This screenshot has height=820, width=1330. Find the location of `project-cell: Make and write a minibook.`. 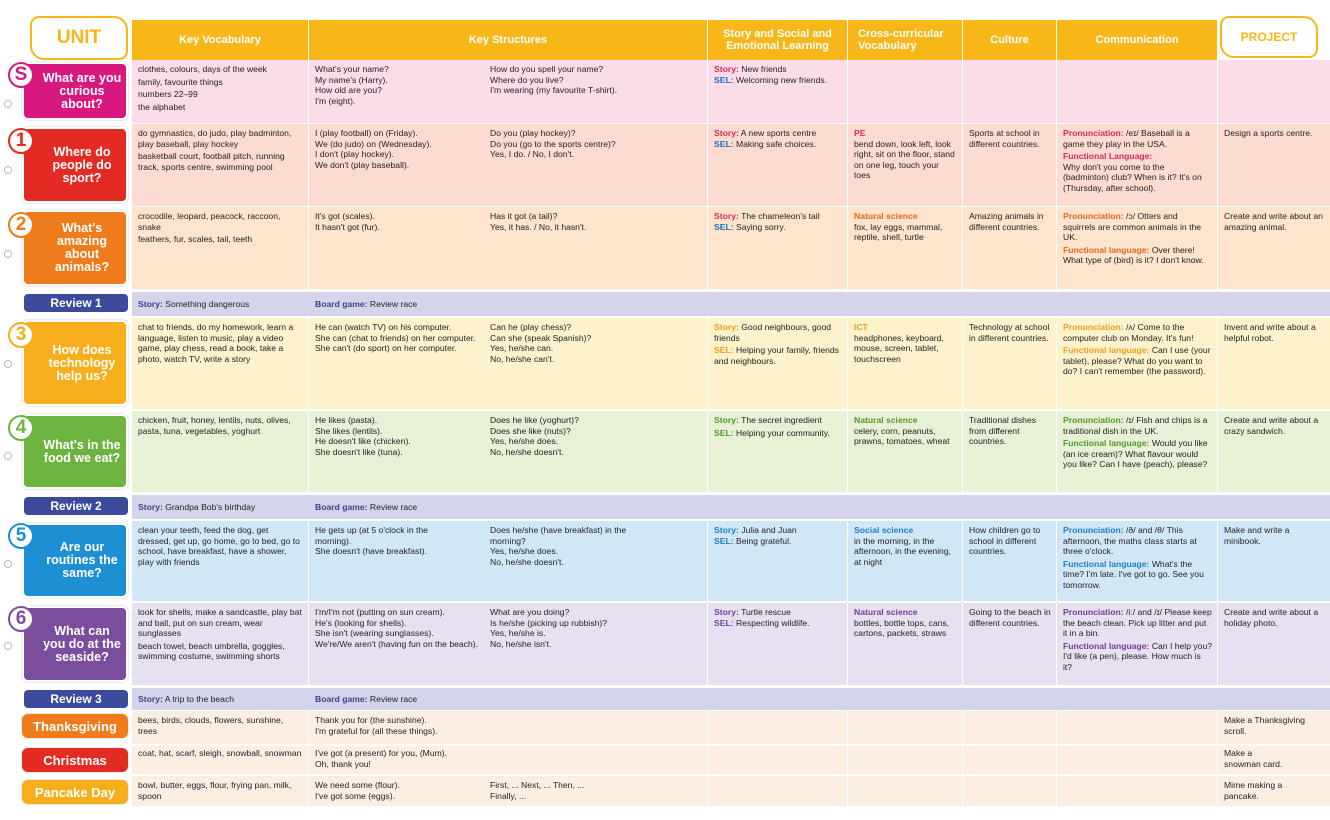

project-cell: Make and write a minibook. is located at coordinates (1274, 561).